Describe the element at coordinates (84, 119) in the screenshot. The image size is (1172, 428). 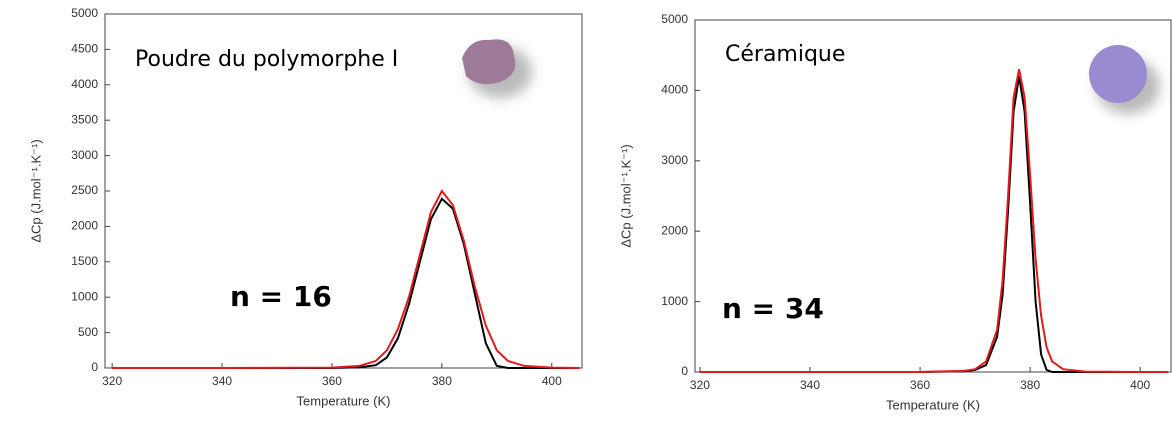
I see `y-tick-label: 3500` at that location.